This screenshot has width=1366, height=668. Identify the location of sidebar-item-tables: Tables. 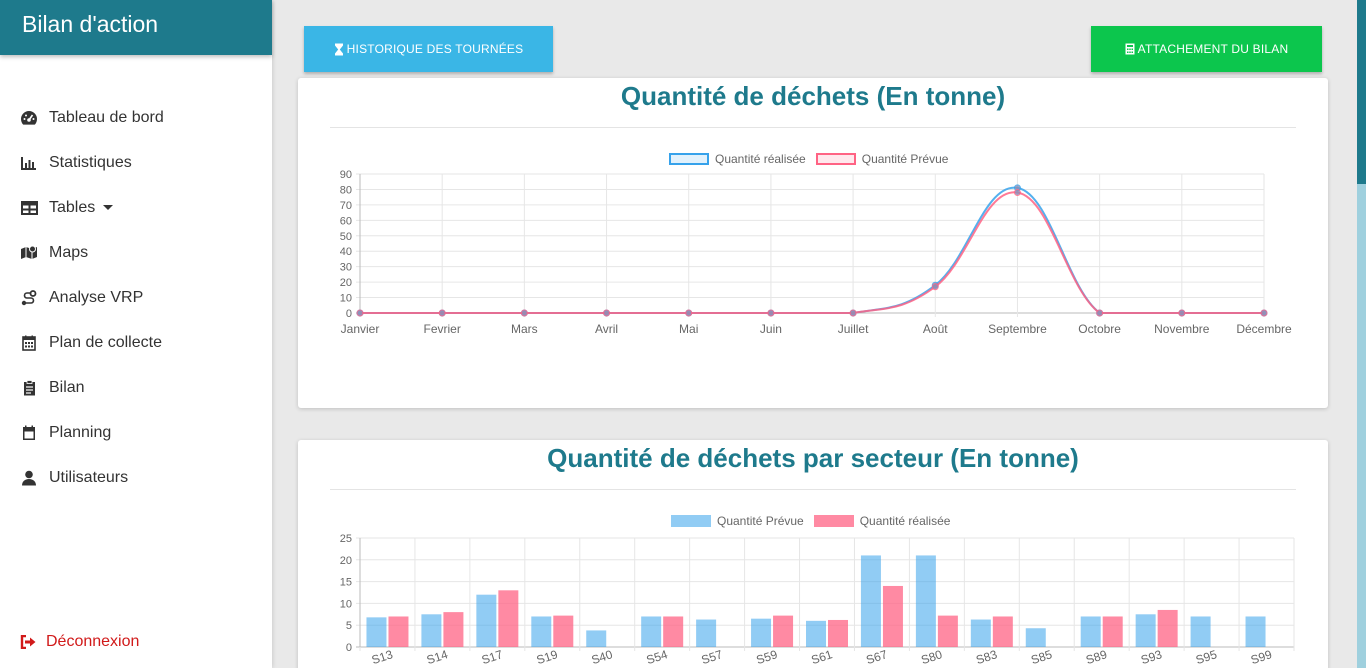
(136, 207).